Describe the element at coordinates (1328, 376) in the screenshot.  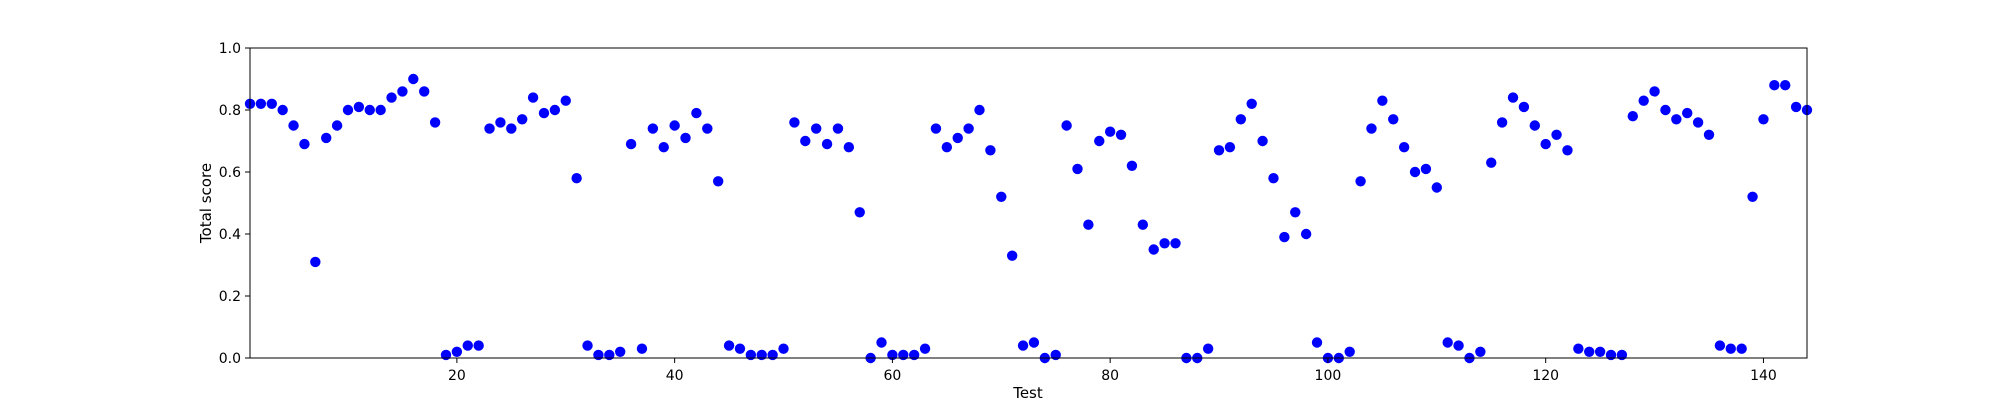
I see `x-tick-label: 100` at that location.